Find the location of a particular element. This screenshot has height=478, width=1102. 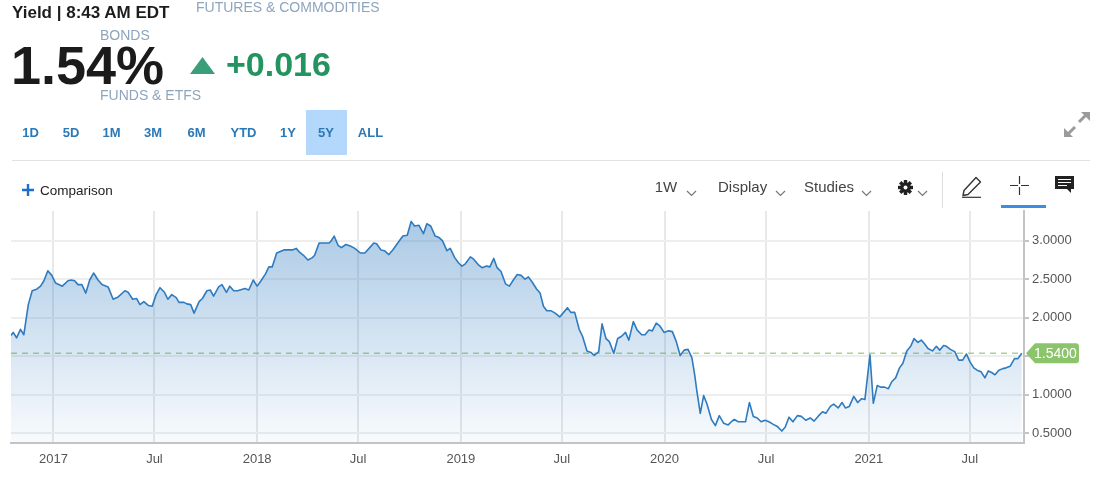

text: FUNDS & ETFS is located at coordinates (151, 95).